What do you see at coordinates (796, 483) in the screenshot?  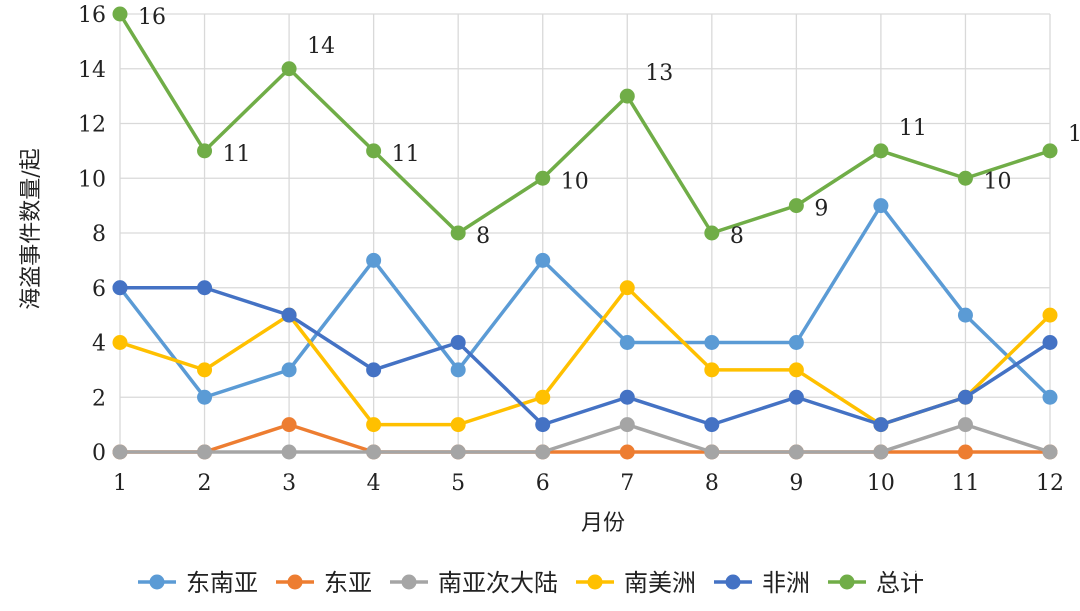 I see `x-tick-label: 9` at bounding box center [796, 483].